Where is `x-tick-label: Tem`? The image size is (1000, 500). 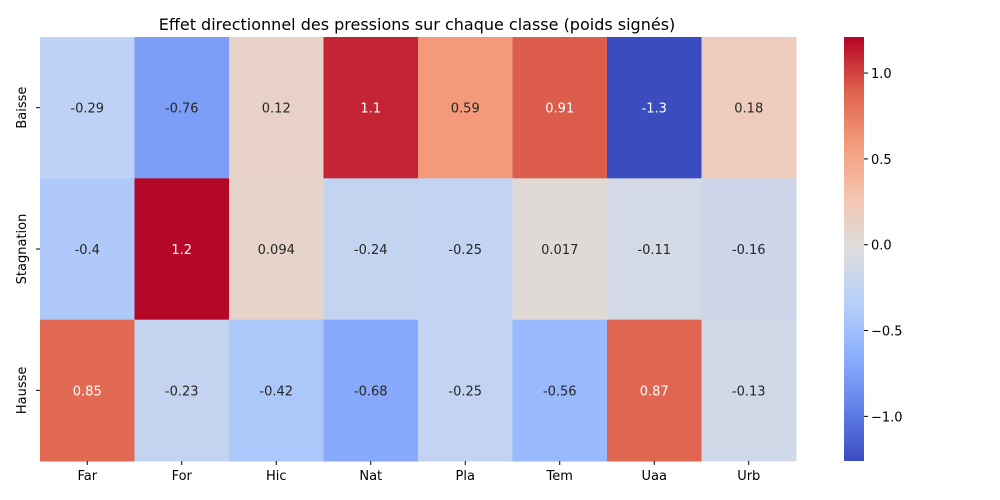
x-tick-label: Tem is located at coordinates (559, 476).